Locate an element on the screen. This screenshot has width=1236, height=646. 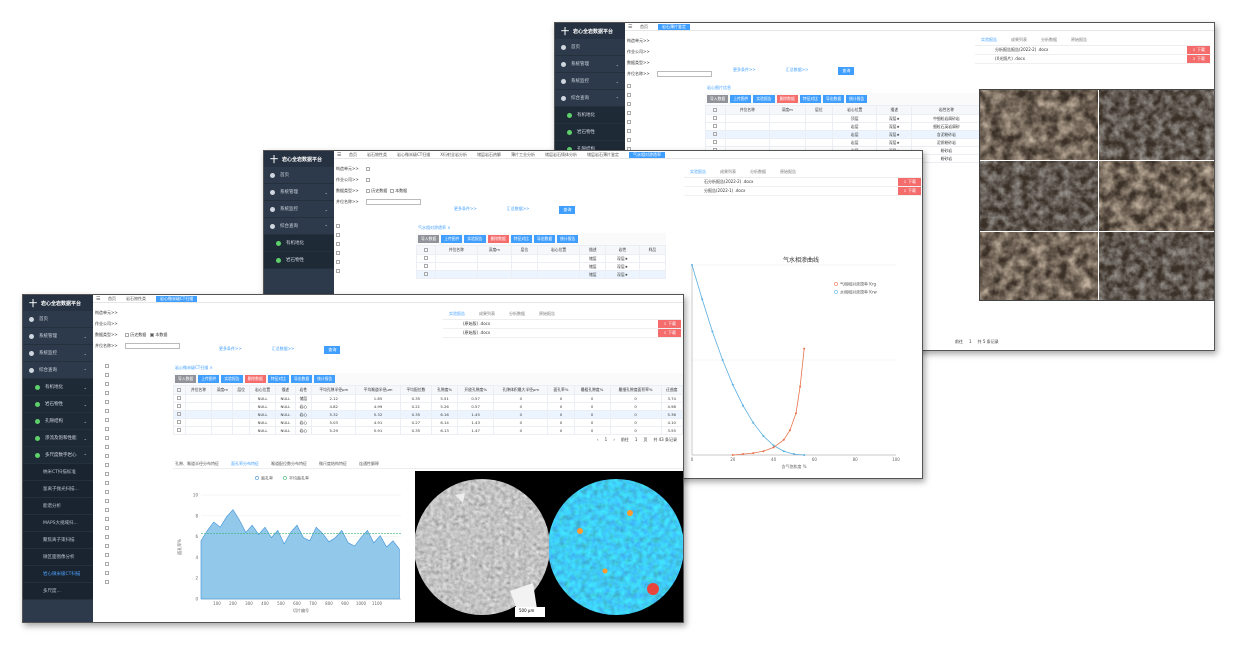
column-header: 样品 is located at coordinates (652, 250).